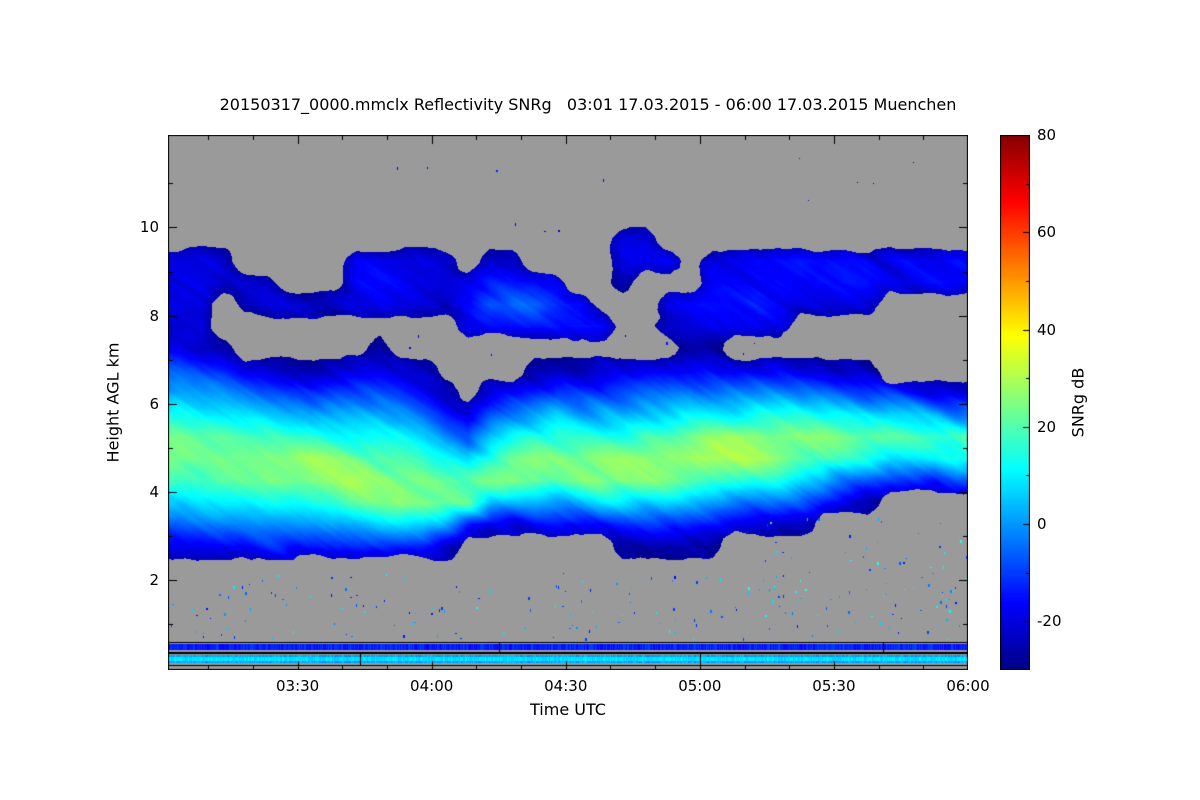 The image size is (1200, 800). What do you see at coordinates (1015, 402) in the screenshot?
I see `colorbar-gradient-canvas` at bounding box center [1015, 402].